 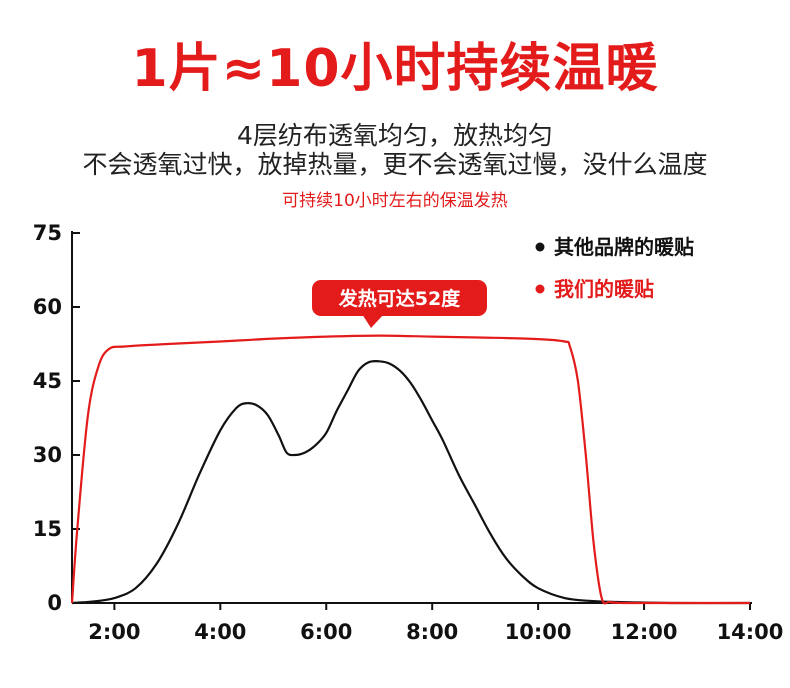 What do you see at coordinates (326, 632) in the screenshot?
I see `x-tick-label: 6:00` at bounding box center [326, 632].